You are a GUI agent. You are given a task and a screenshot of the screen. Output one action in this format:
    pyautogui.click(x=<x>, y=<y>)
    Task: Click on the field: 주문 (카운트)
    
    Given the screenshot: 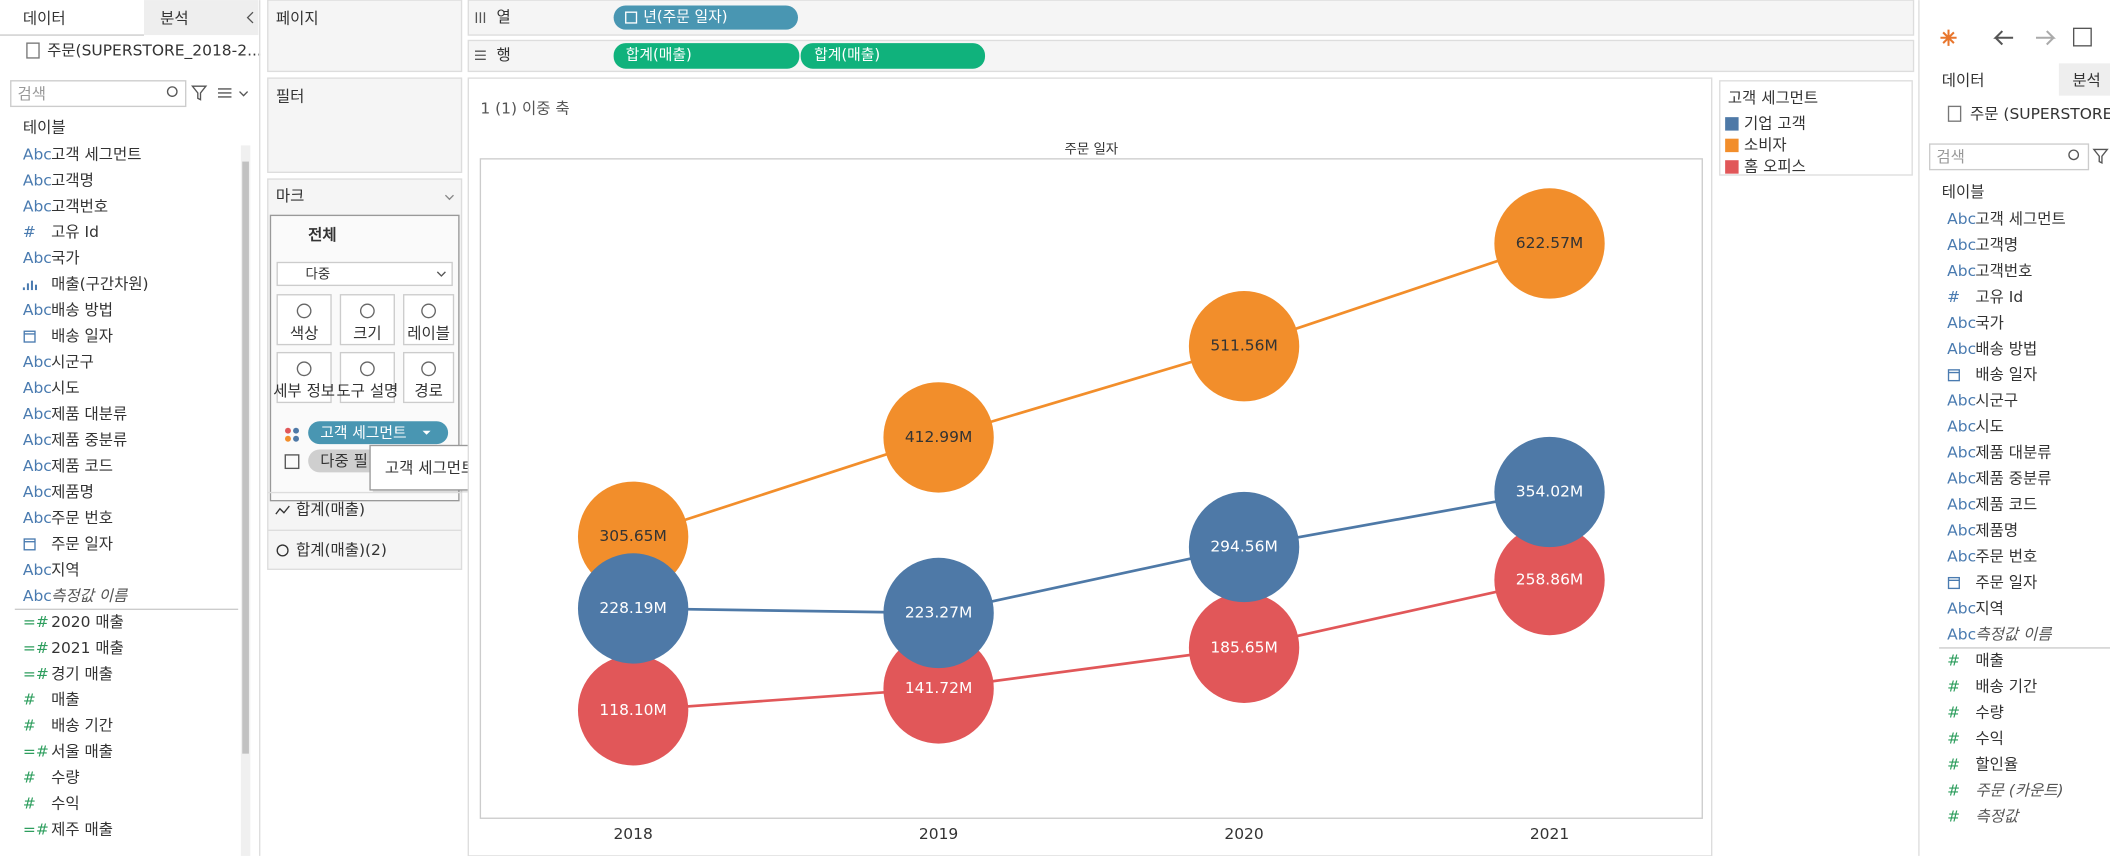 What is the action you would take?
    pyautogui.click(x=2019, y=790)
    